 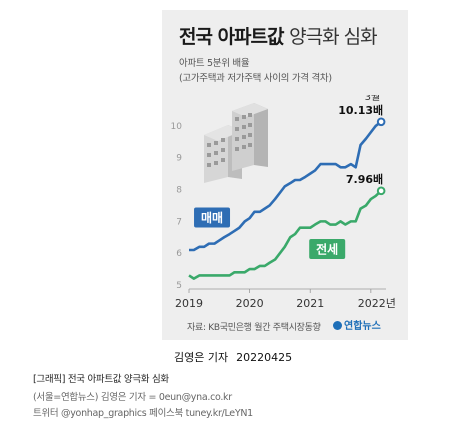 What do you see at coordinates (189, 303) in the screenshot?
I see `x-tick-label: 2019` at bounding box center [189, 303].